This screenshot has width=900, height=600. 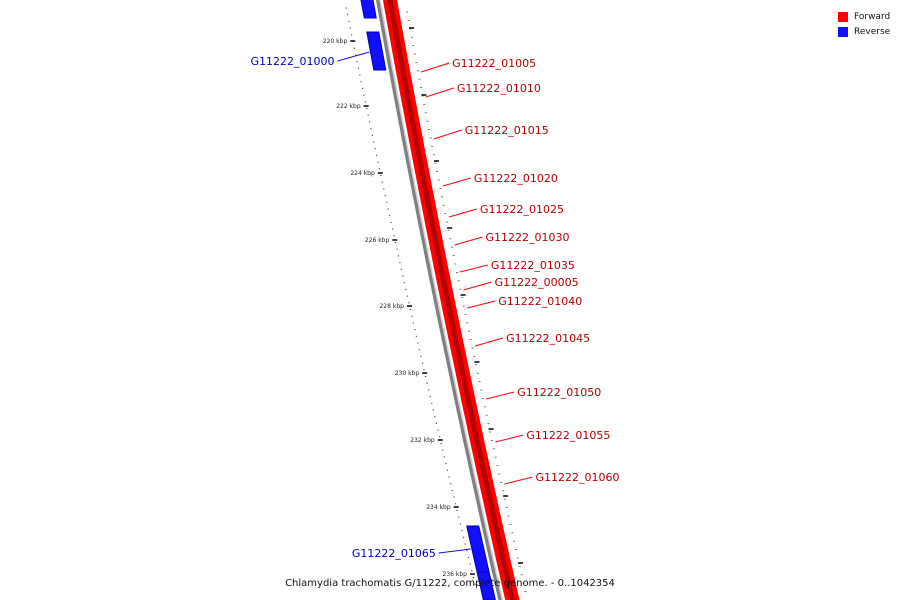 I want to click on forward-gene-label: G11222_01055, so click(x=568, y=435).